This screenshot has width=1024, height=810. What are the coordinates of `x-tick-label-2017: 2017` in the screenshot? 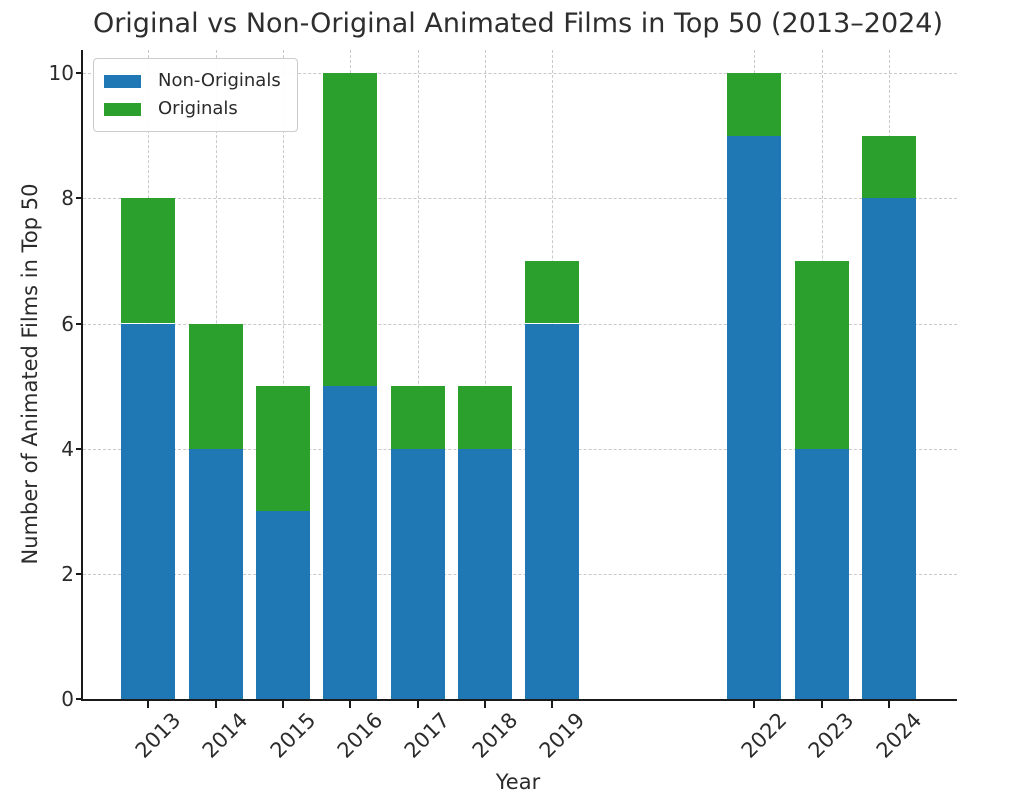 It's located at (427, 735).